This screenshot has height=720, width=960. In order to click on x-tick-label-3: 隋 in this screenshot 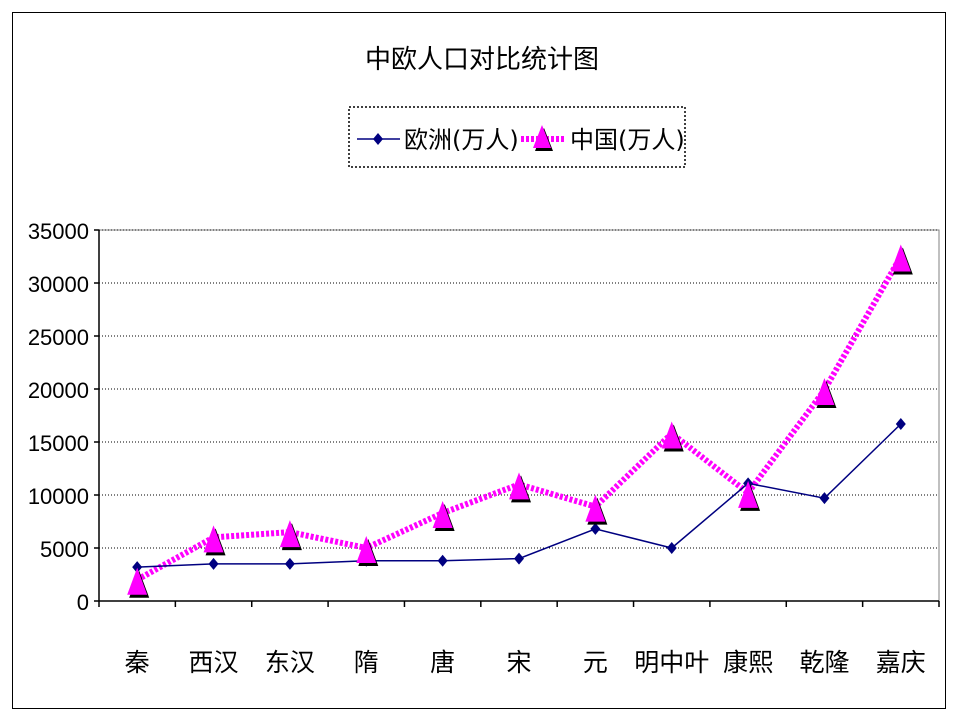, I will do `click(366, 662)`.